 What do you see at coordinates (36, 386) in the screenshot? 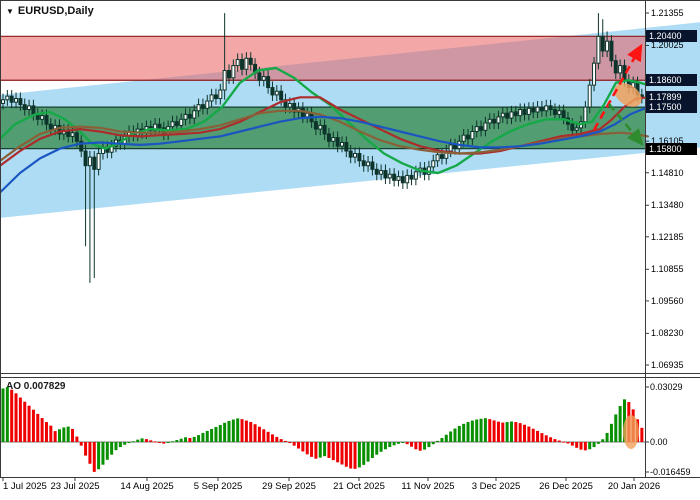
I see `ao-indicator-label: AO 0.007829` at bounding box center [36, 386].